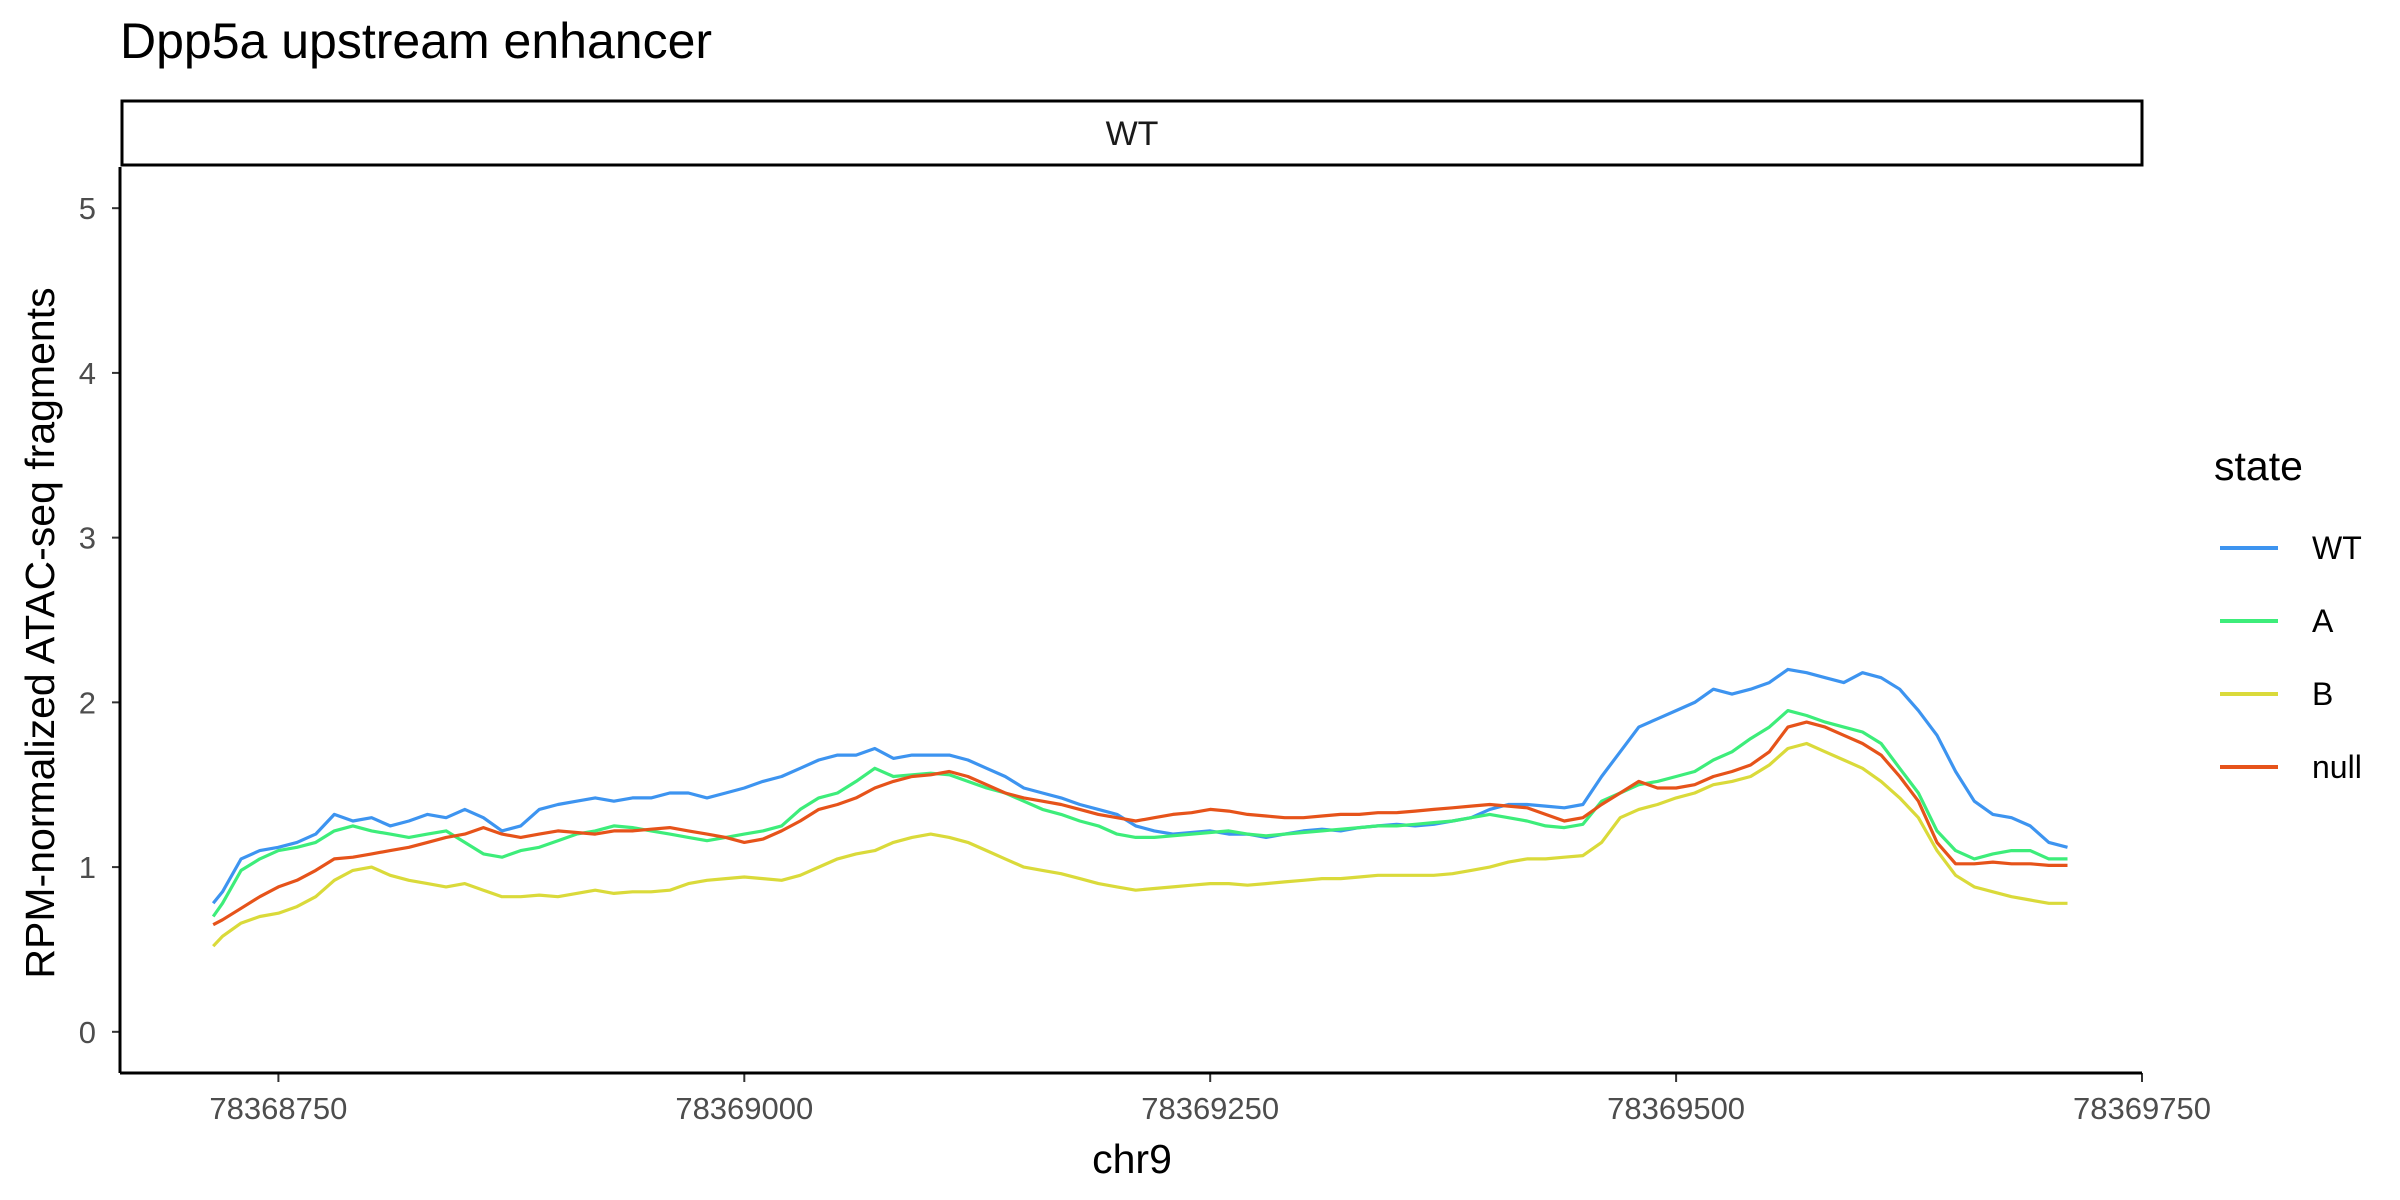 The image size is (2400, 1200). I want to click on y-tick-label: 4, so click(87, 373).